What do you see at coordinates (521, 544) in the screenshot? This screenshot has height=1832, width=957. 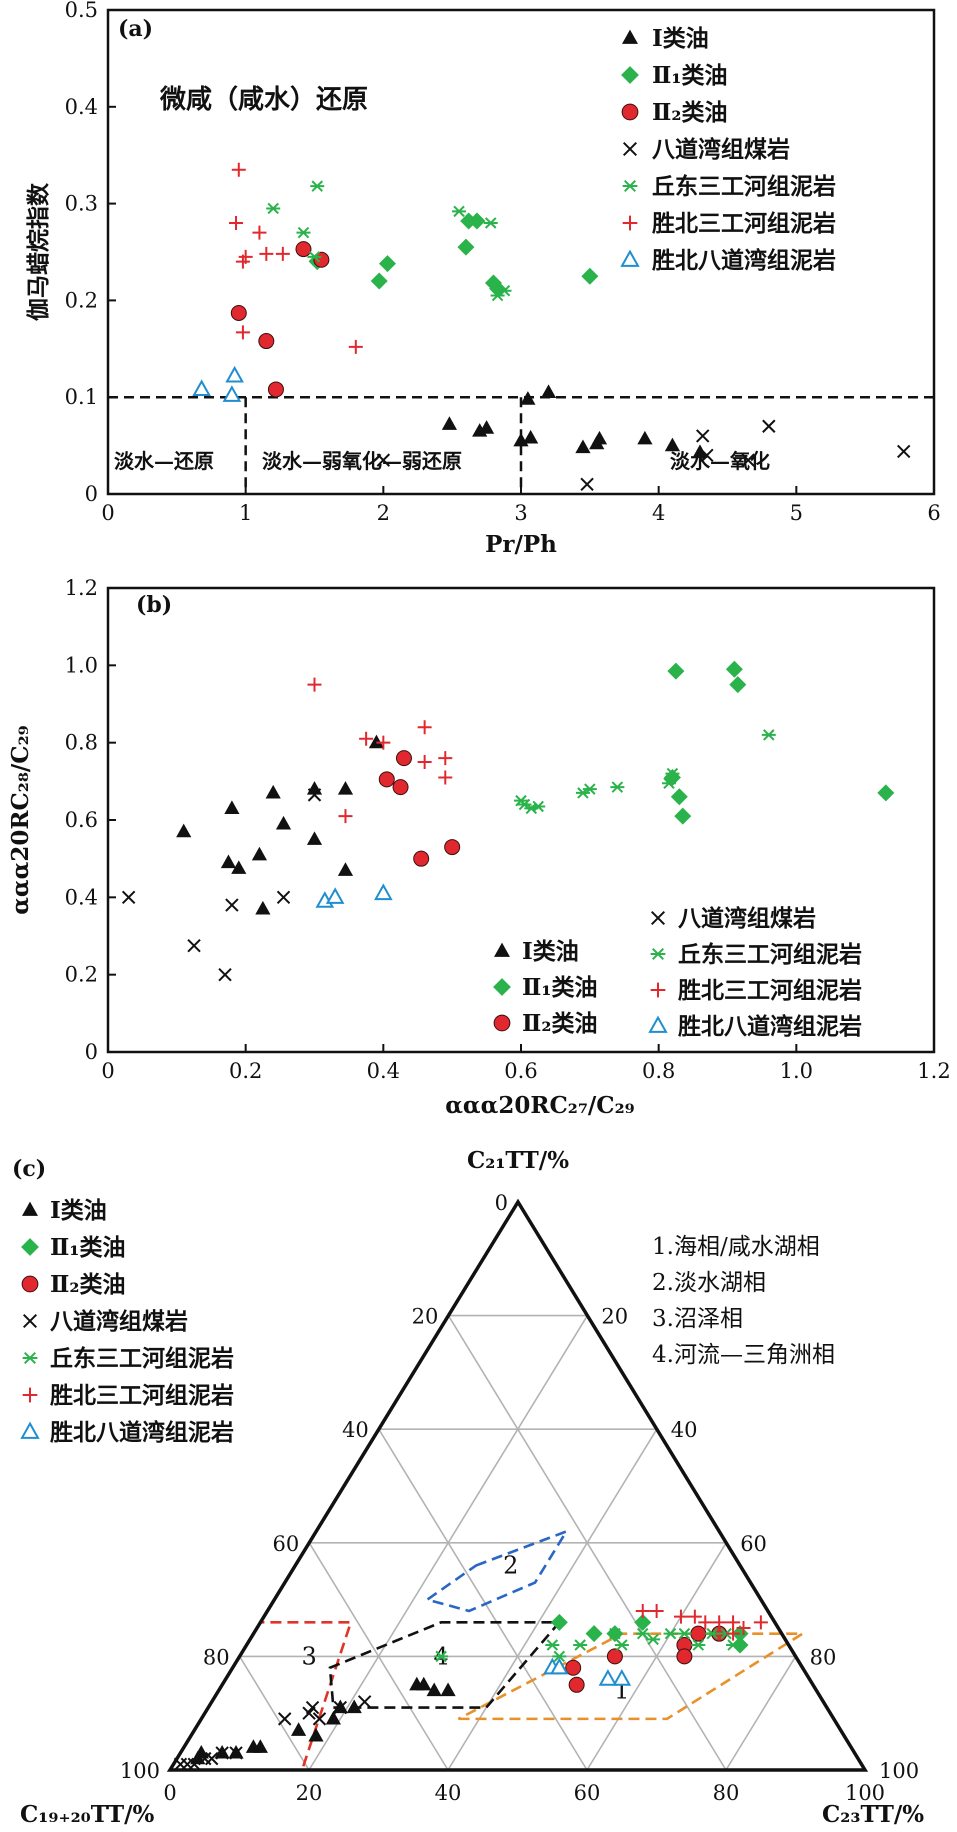 I see `panel-a-xlabel: Pr/Ph` at bounding box center [521, 544].